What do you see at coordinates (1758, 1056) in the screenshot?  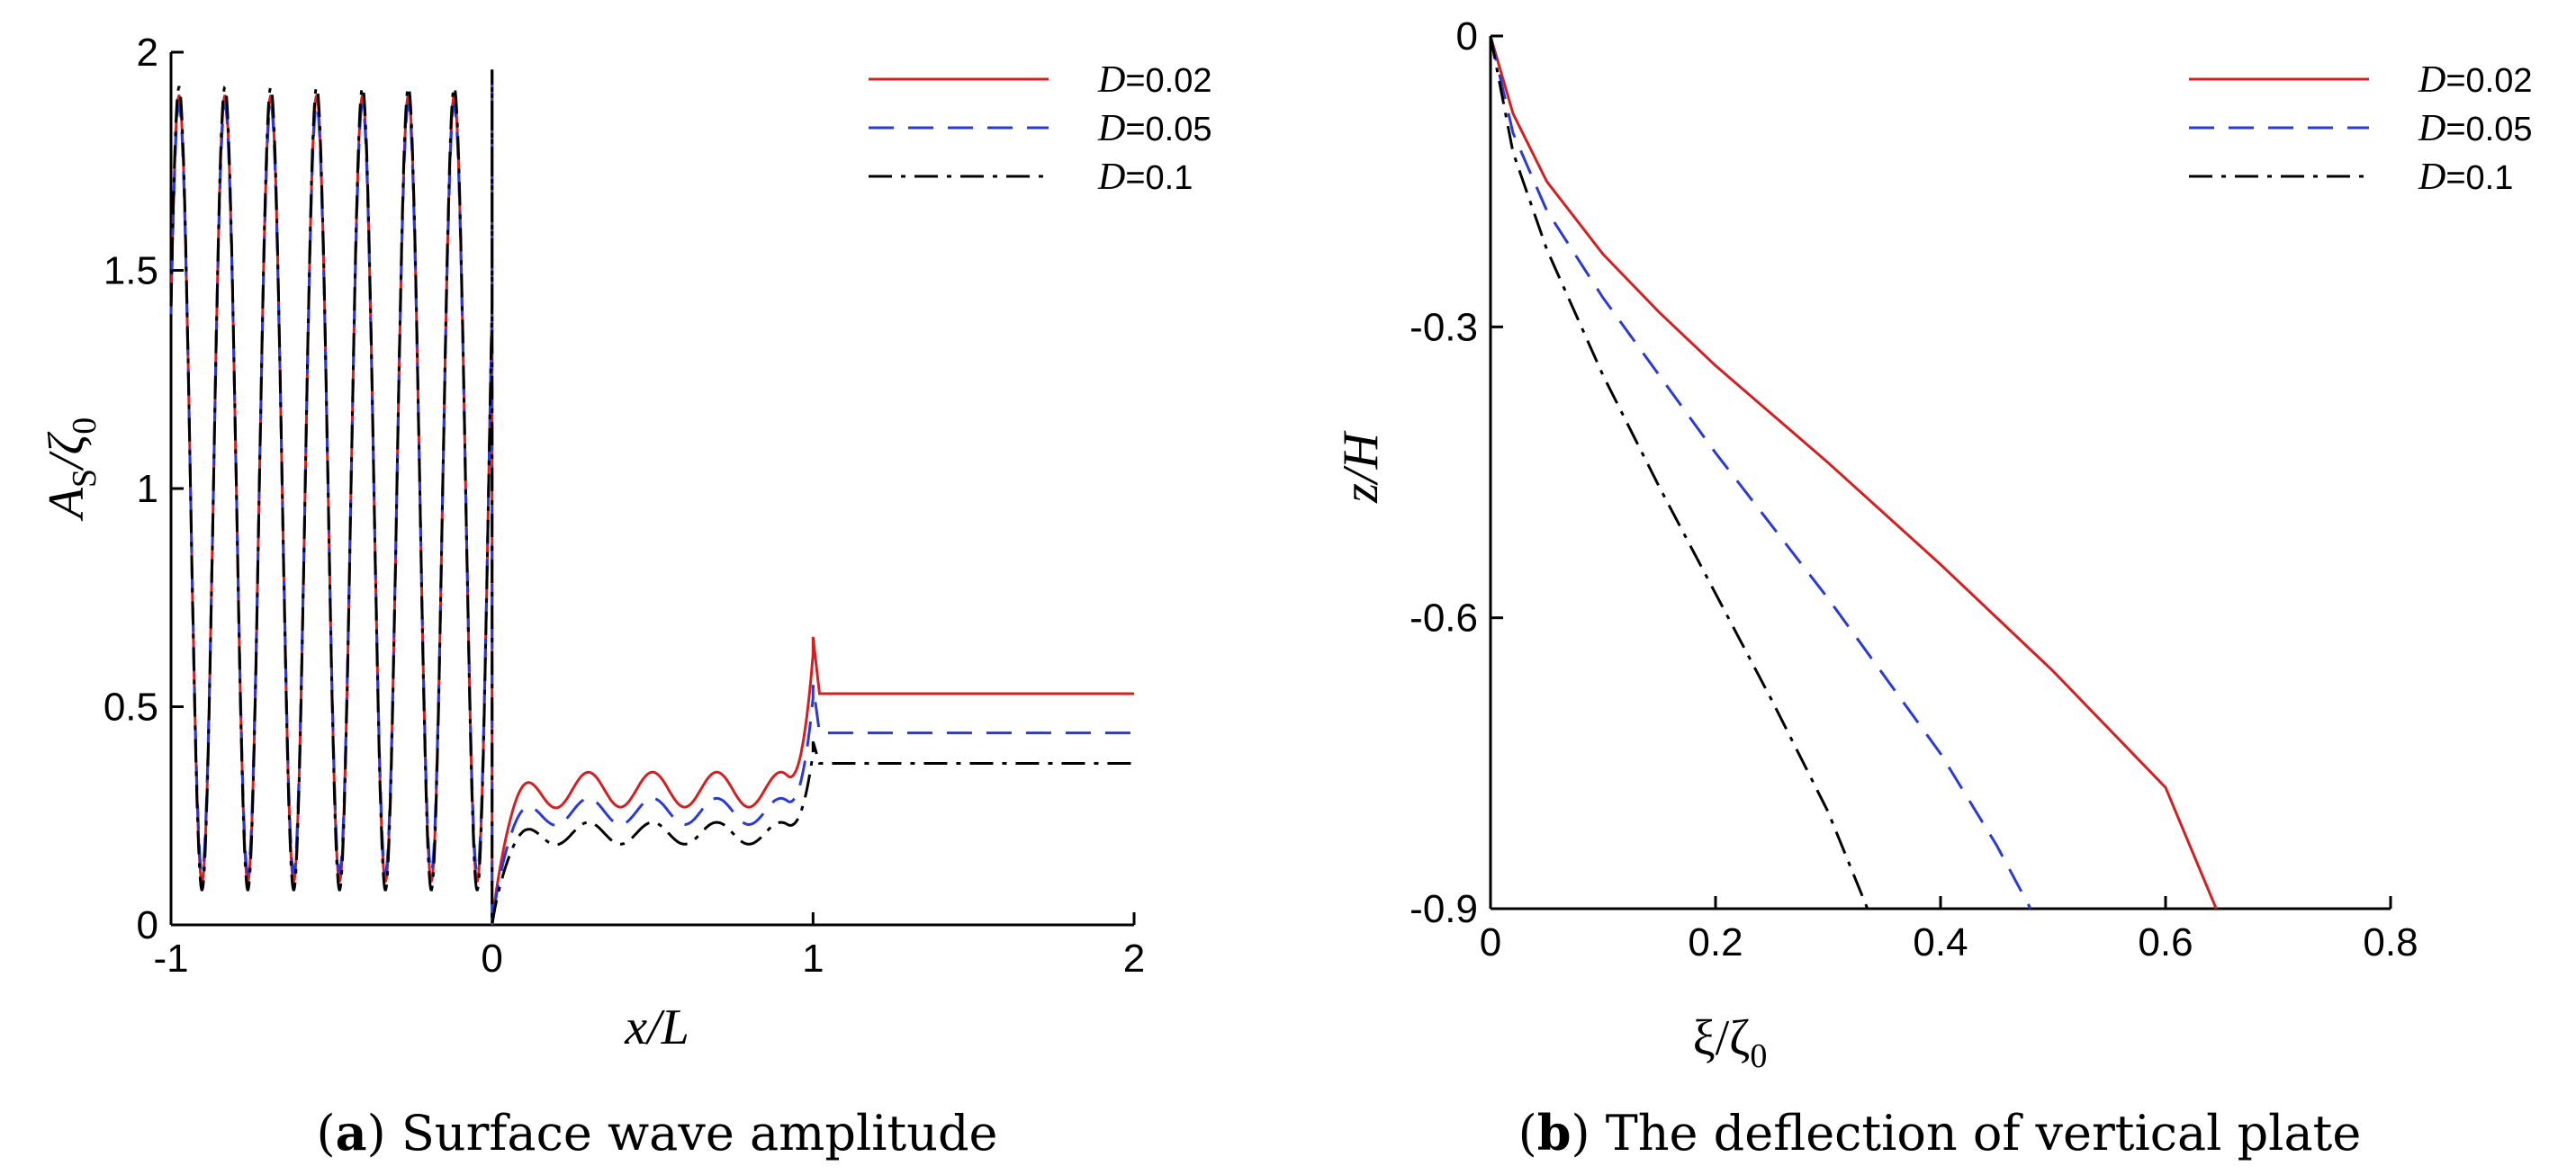 I see `panel-b-xlabel-sub: 0` at bounding box center [1758, 1056].